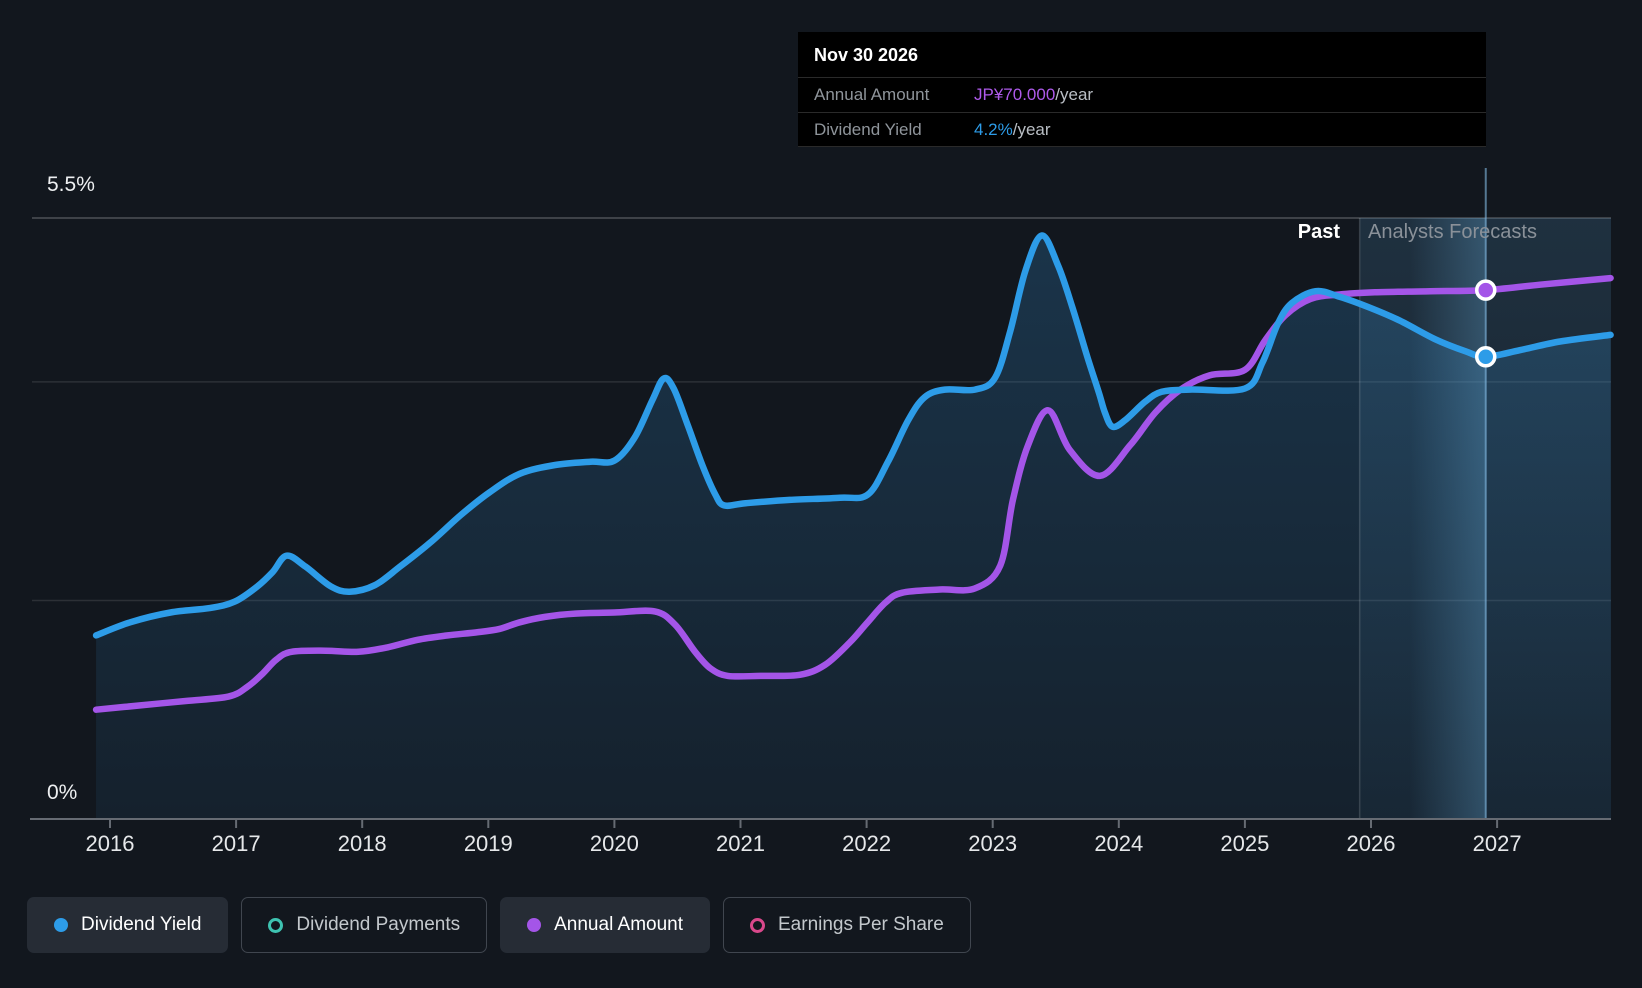 This screenshot has height=988, width=1642. What do you see at coordinates (1452, 232) in the screenshot?
I see `forecast-zone-label: Analysts Forecasts` at bounding box center [1452, 232].